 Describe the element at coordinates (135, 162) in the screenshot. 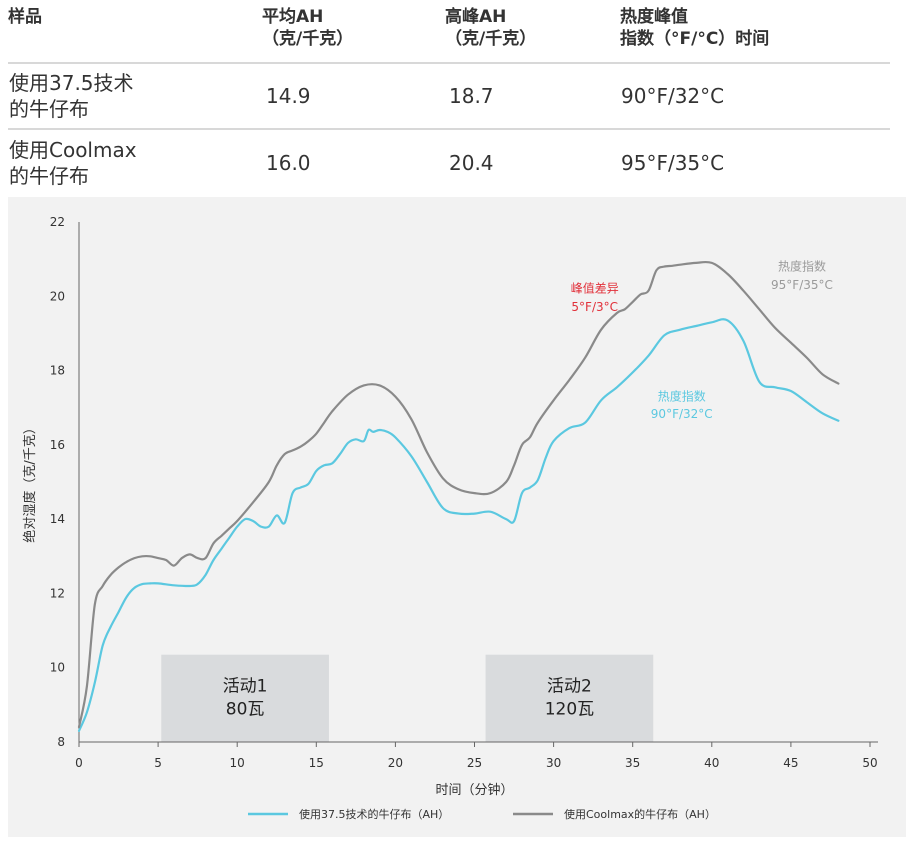

I see `table-cell-sample: 使用Coolmax 的牛仔布` at that location.